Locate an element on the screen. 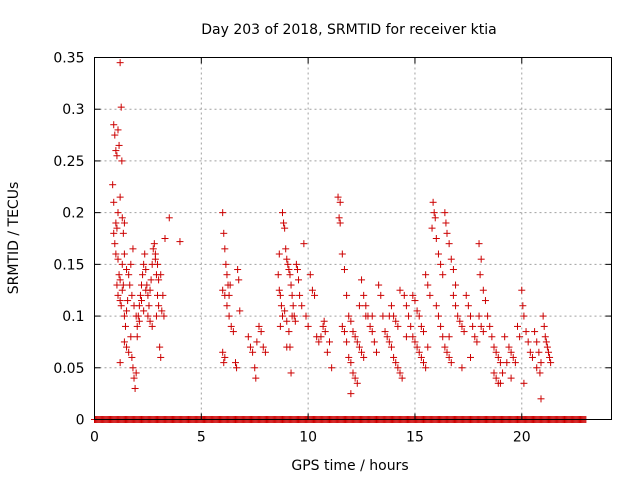 Image resolution: width=640 pixels, height=480 pixels. x-tick-label: 20 is located at coordinates (522, 438).